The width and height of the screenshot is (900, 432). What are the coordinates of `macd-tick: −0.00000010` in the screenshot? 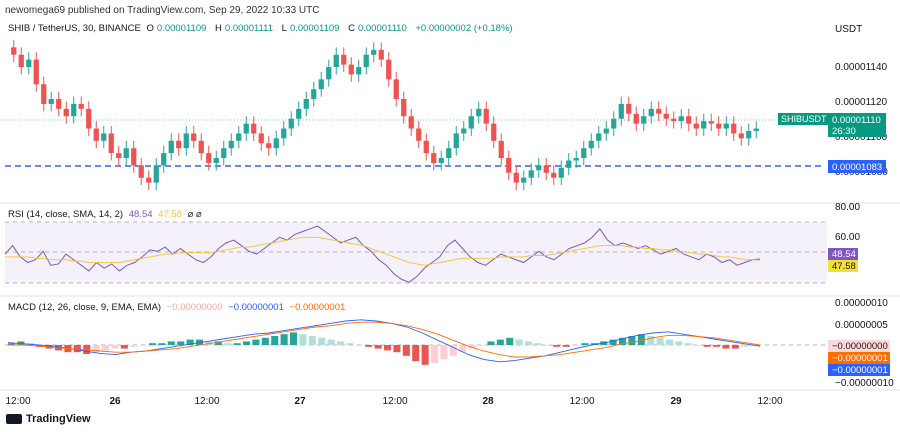 It's located at (864, 383).